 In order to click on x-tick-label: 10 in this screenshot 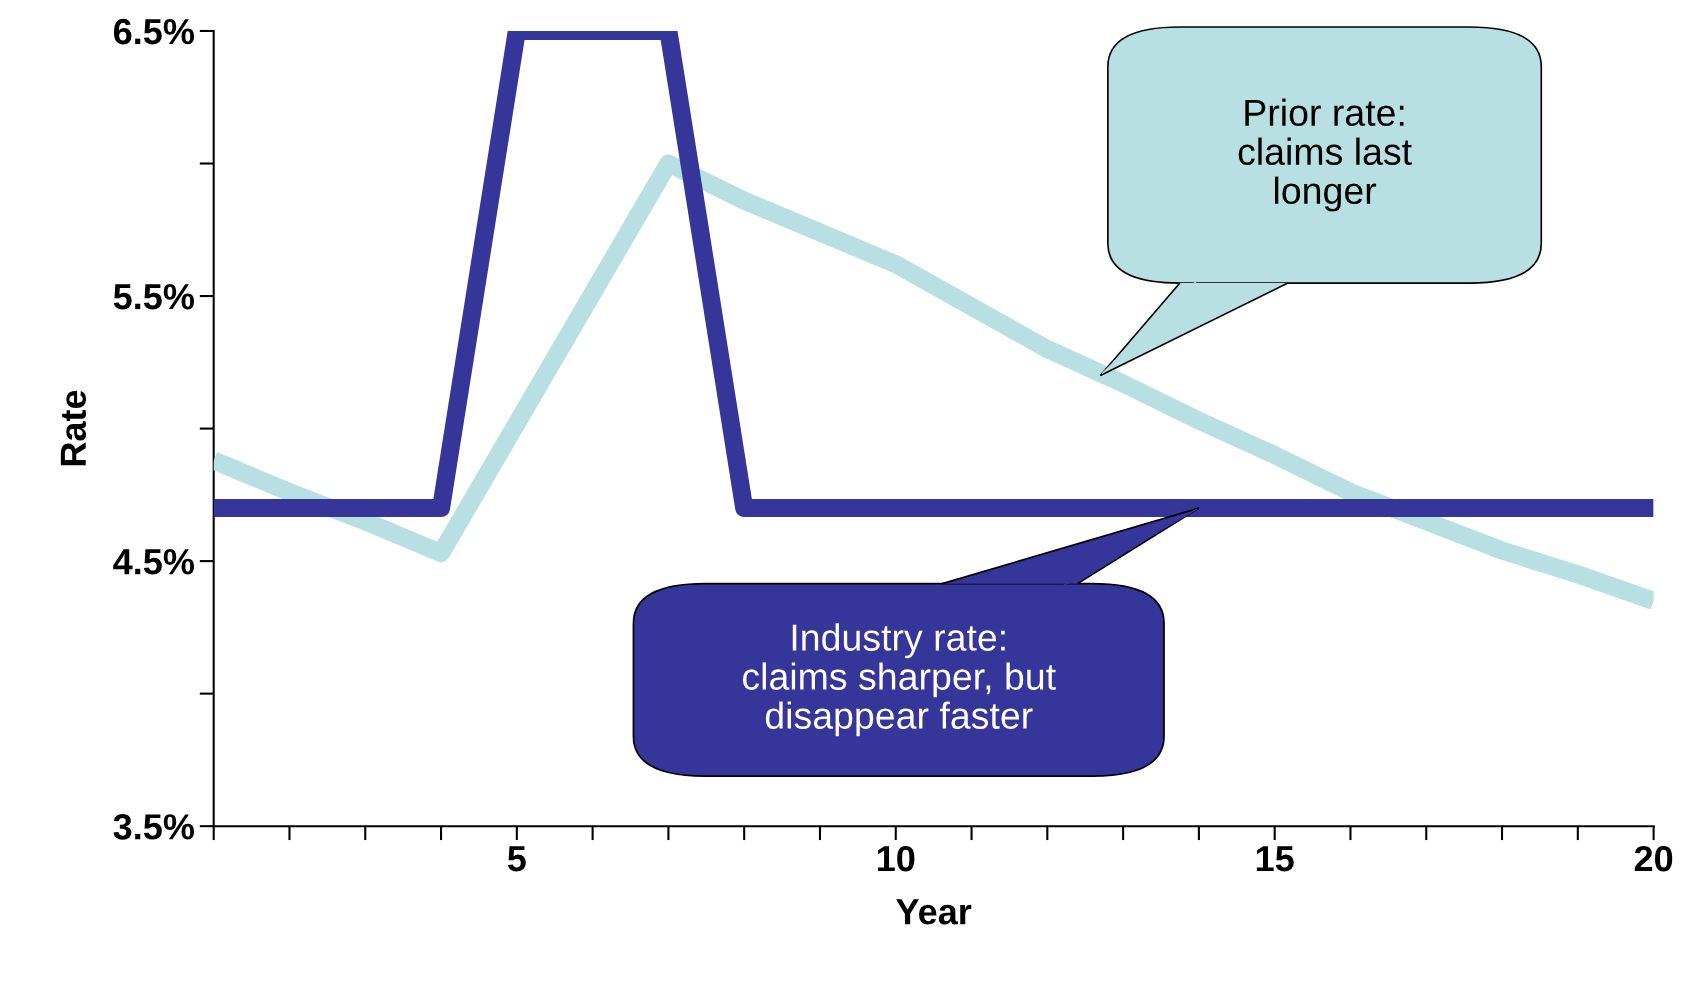, I will do `click(896, 858)`.